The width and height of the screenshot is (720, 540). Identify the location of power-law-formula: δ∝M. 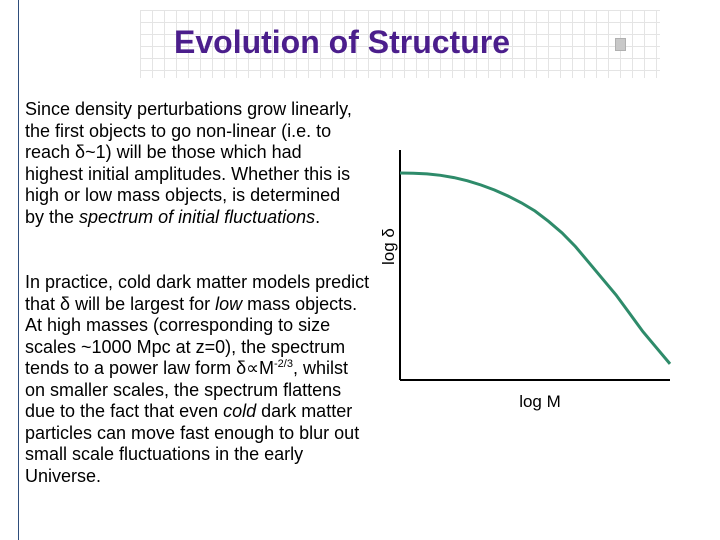
(255, 368).